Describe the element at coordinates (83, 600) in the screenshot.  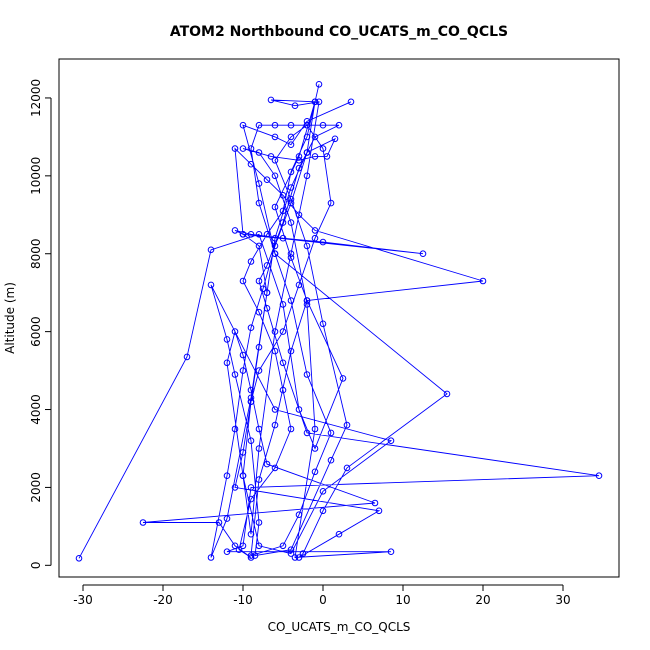
I see `x-tick-label: -30` at that location.